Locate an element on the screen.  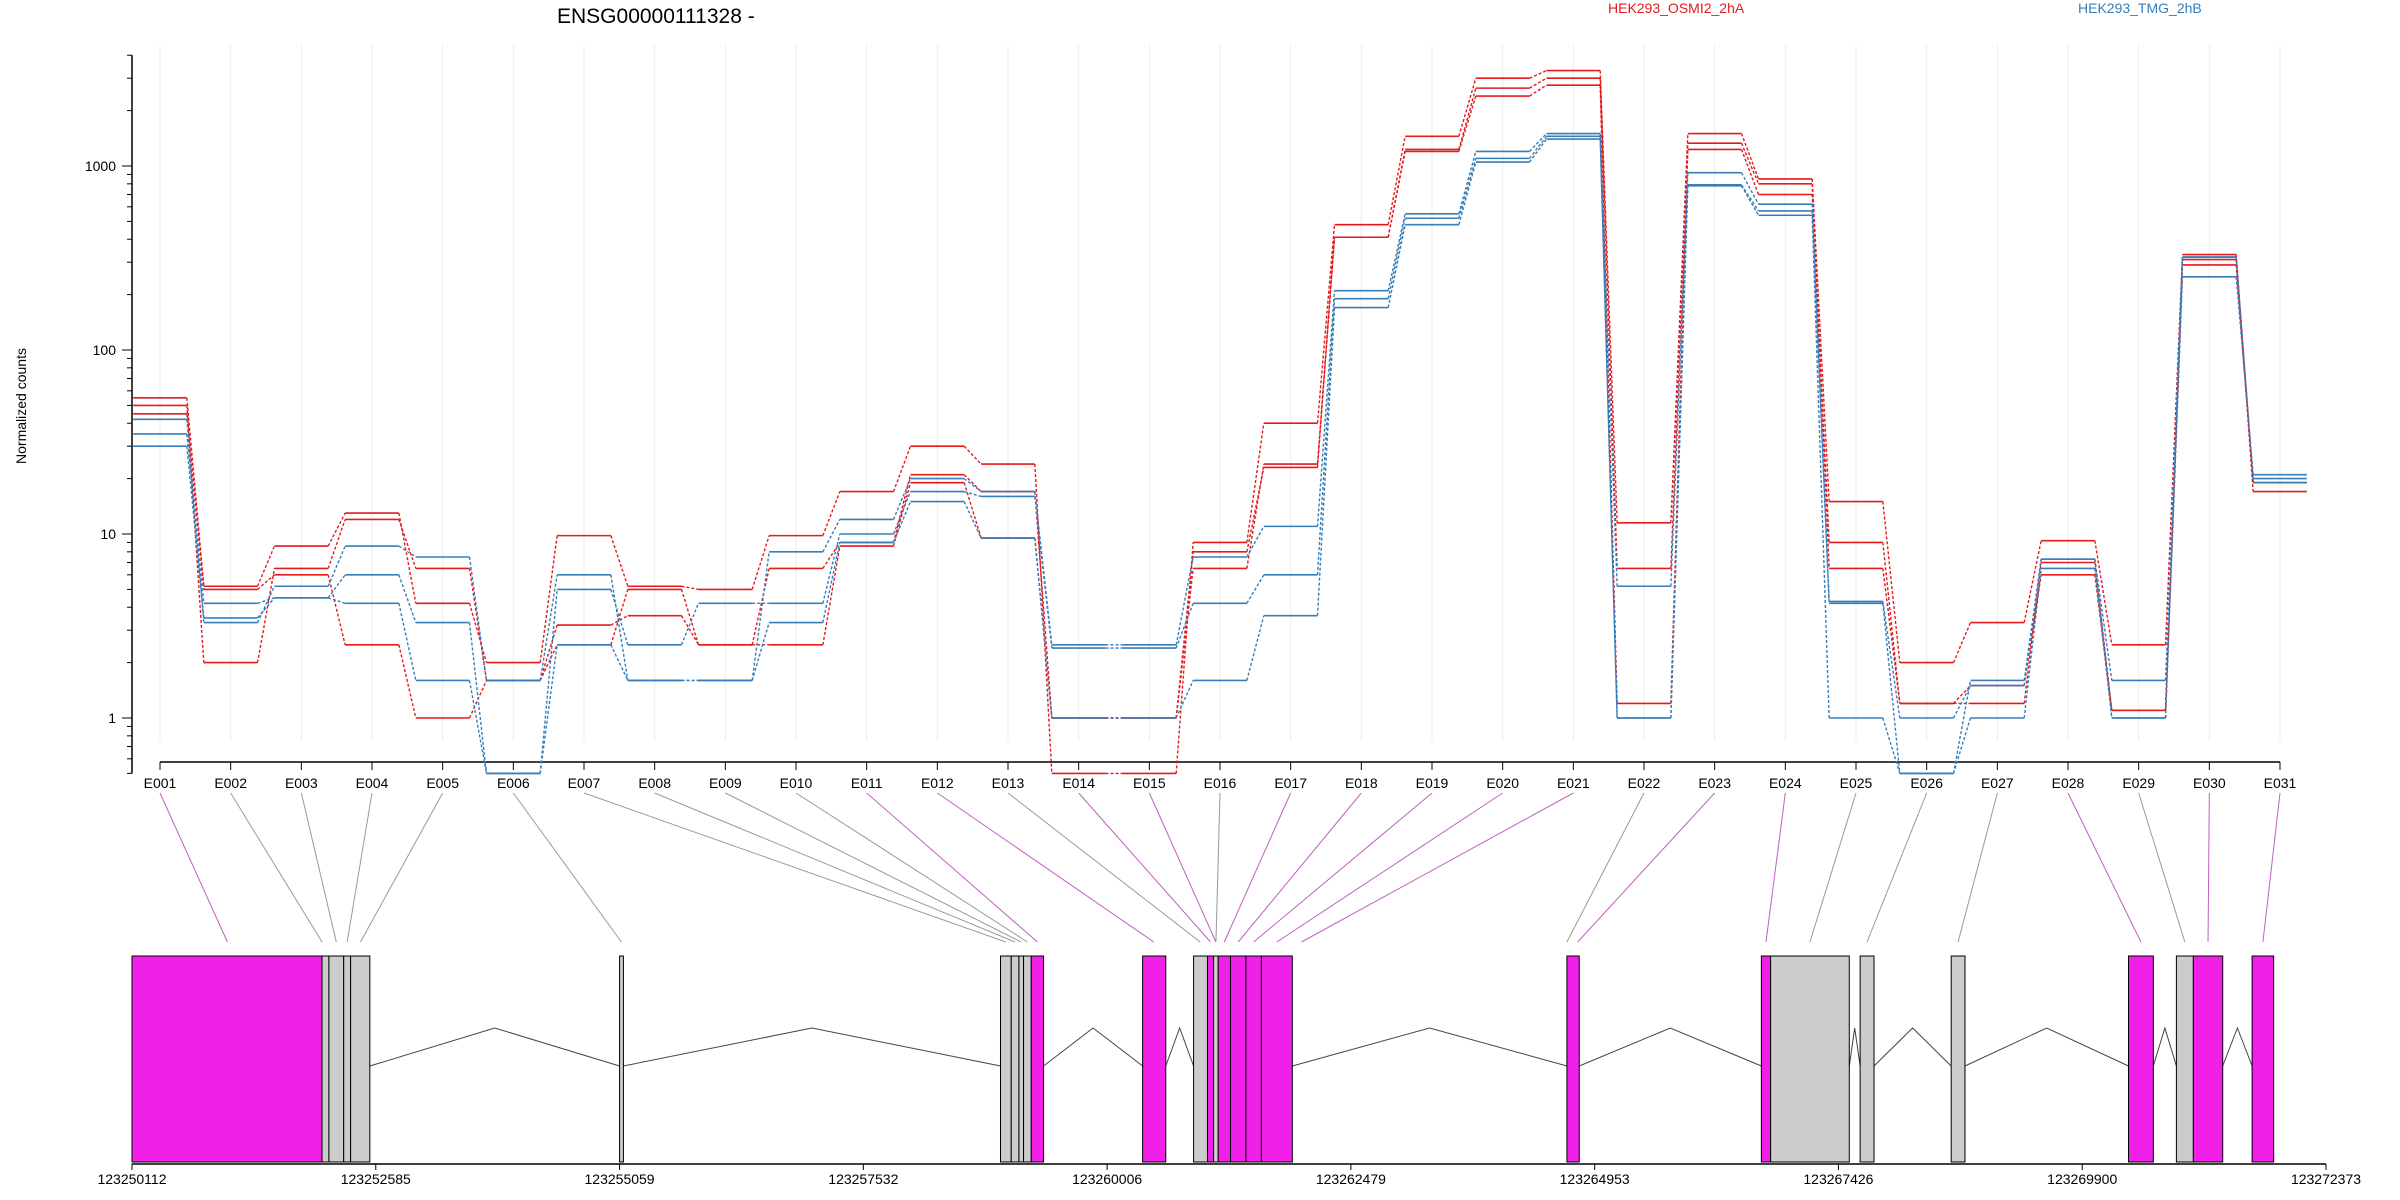
connector-E025 is located at coordinates (1833, 867).